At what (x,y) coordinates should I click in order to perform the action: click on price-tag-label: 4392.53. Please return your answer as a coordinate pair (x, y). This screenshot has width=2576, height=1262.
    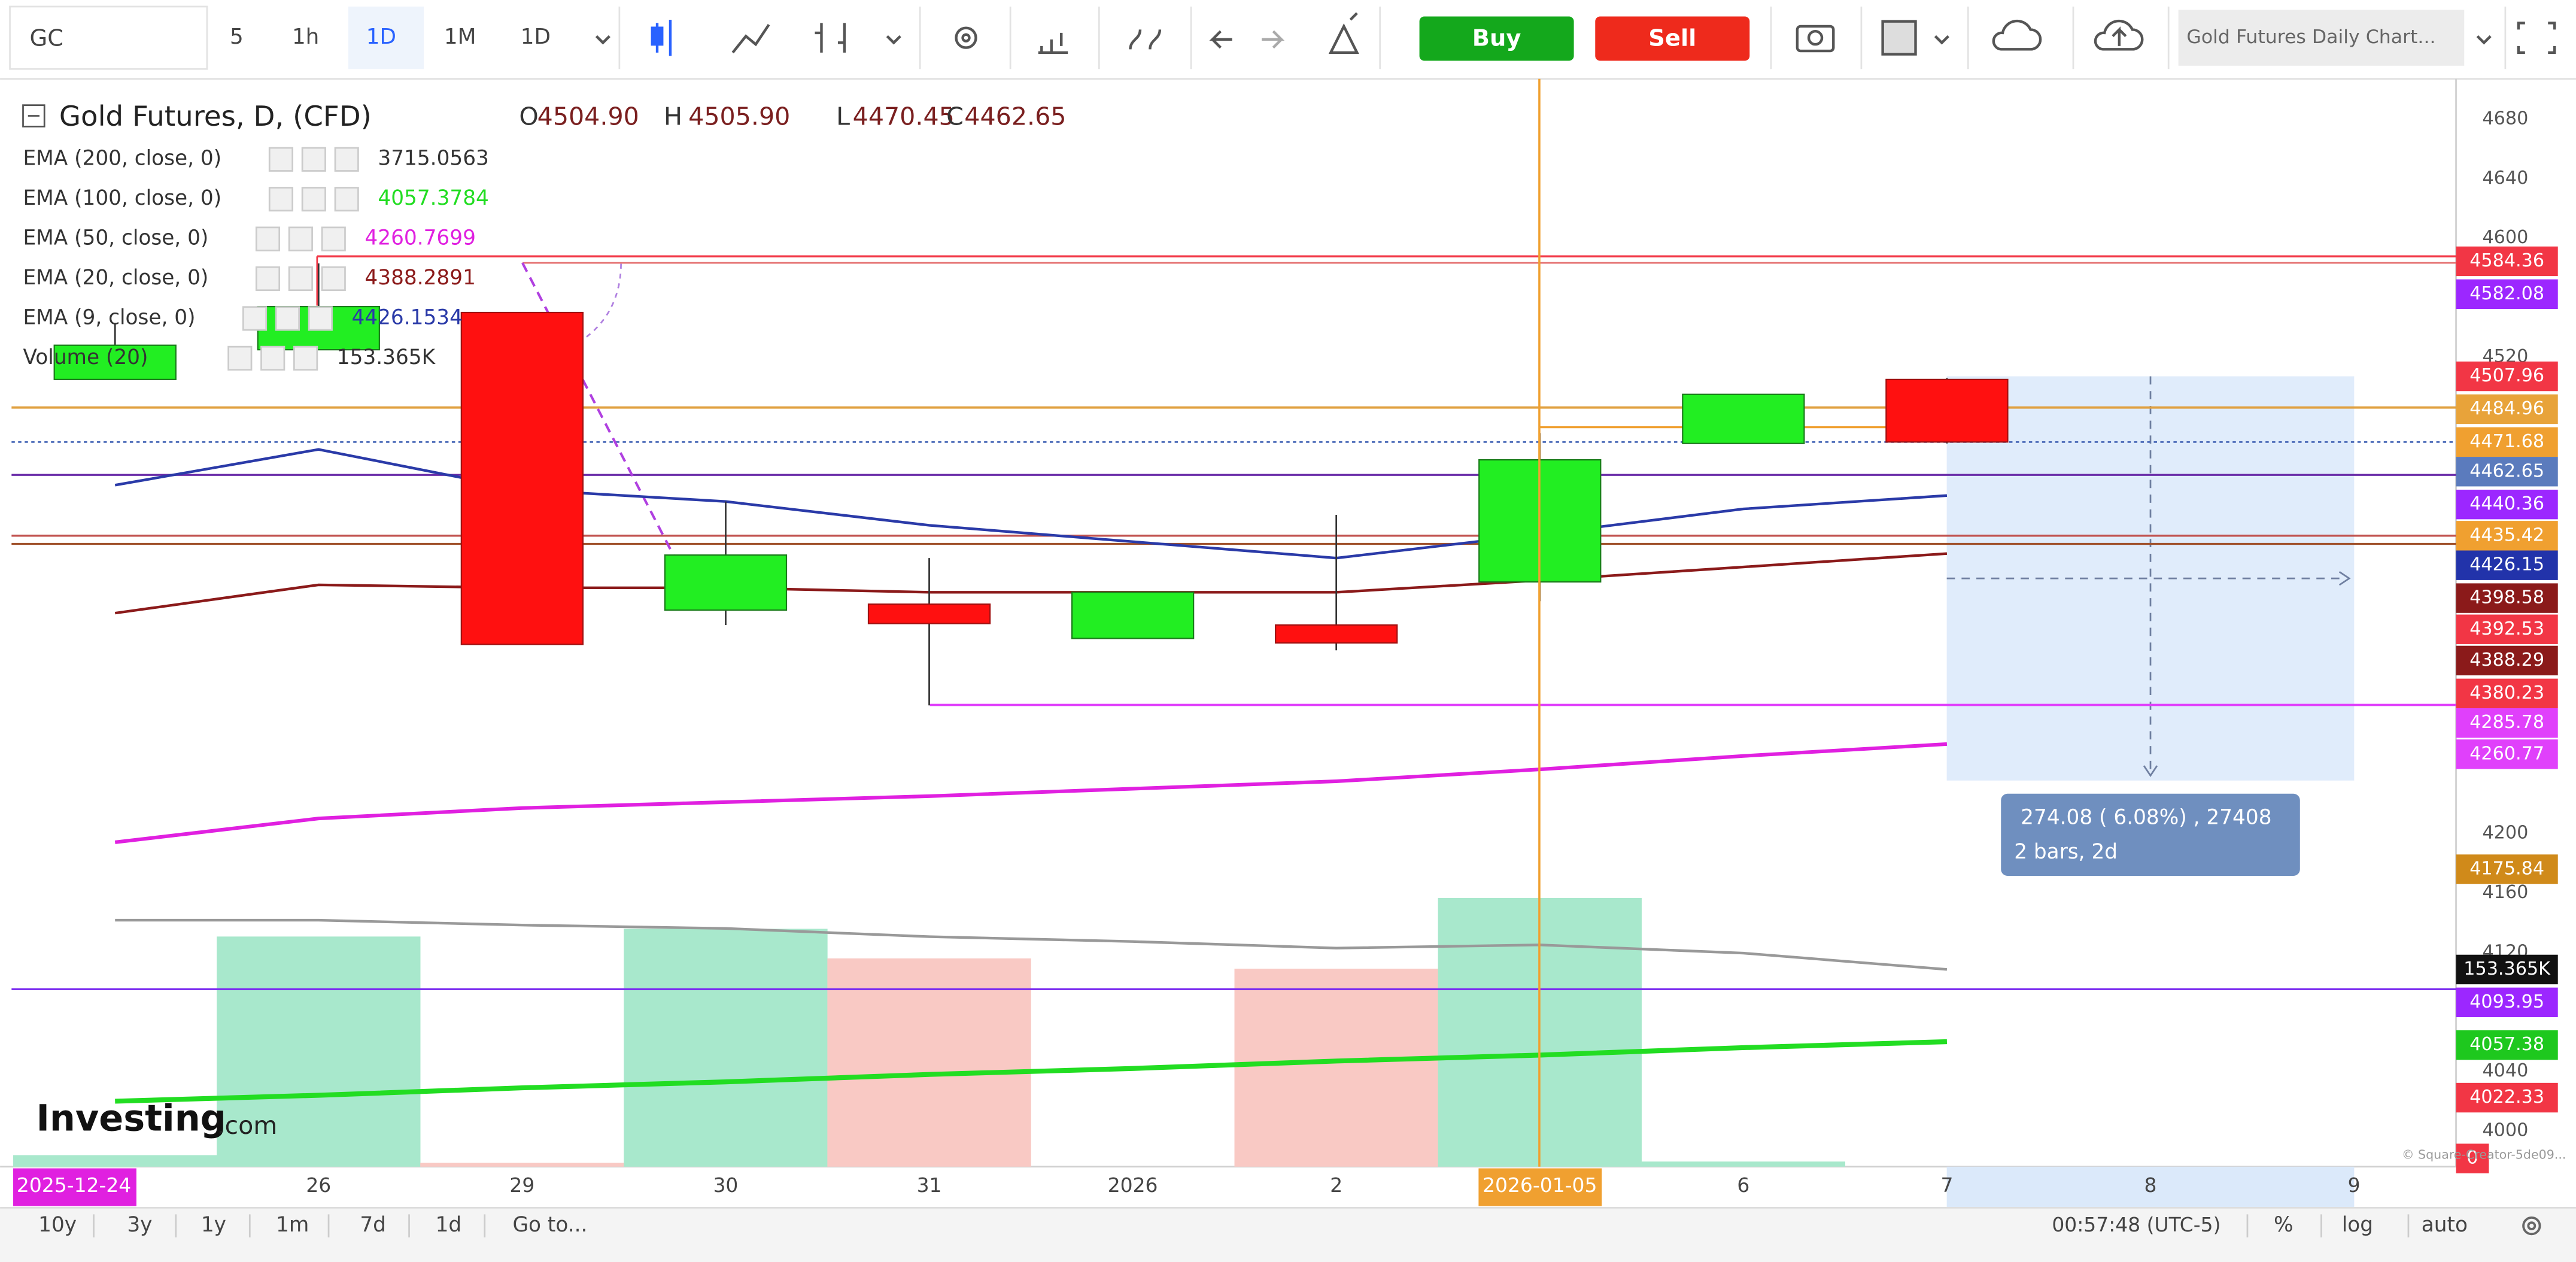
    Looking at the image, I should click on (2506, 628).